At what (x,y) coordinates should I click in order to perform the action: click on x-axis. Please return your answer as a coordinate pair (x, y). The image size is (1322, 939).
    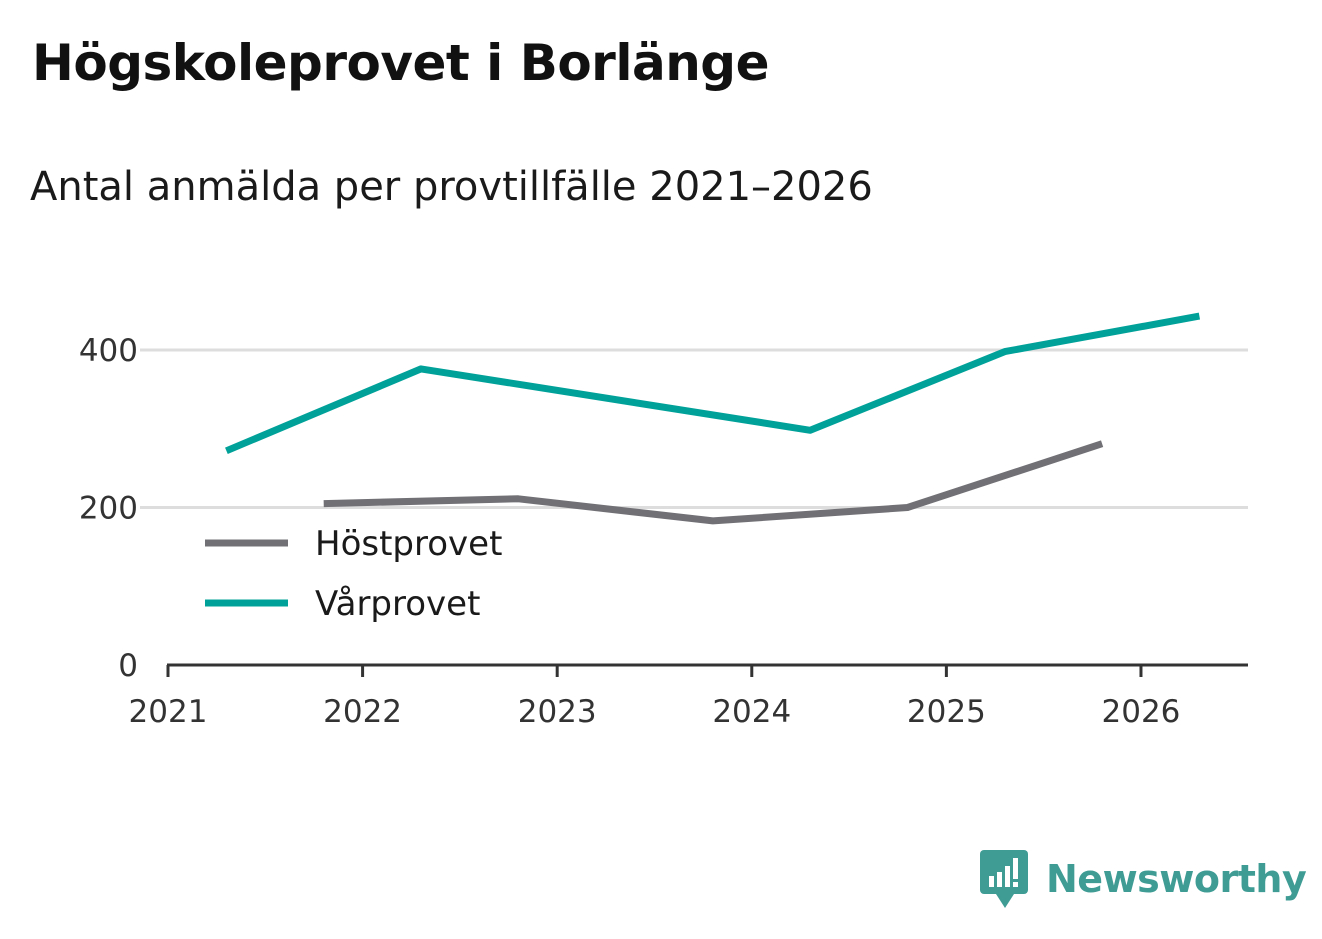
    Looking at the image, I should click on (707, 670).